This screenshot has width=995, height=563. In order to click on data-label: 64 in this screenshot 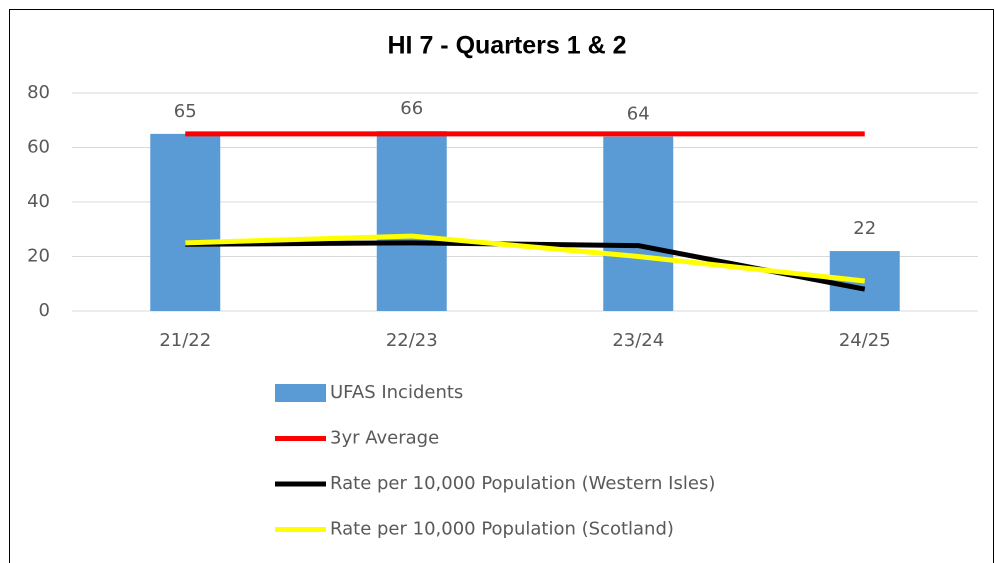, I will do `click(638, 114)`.